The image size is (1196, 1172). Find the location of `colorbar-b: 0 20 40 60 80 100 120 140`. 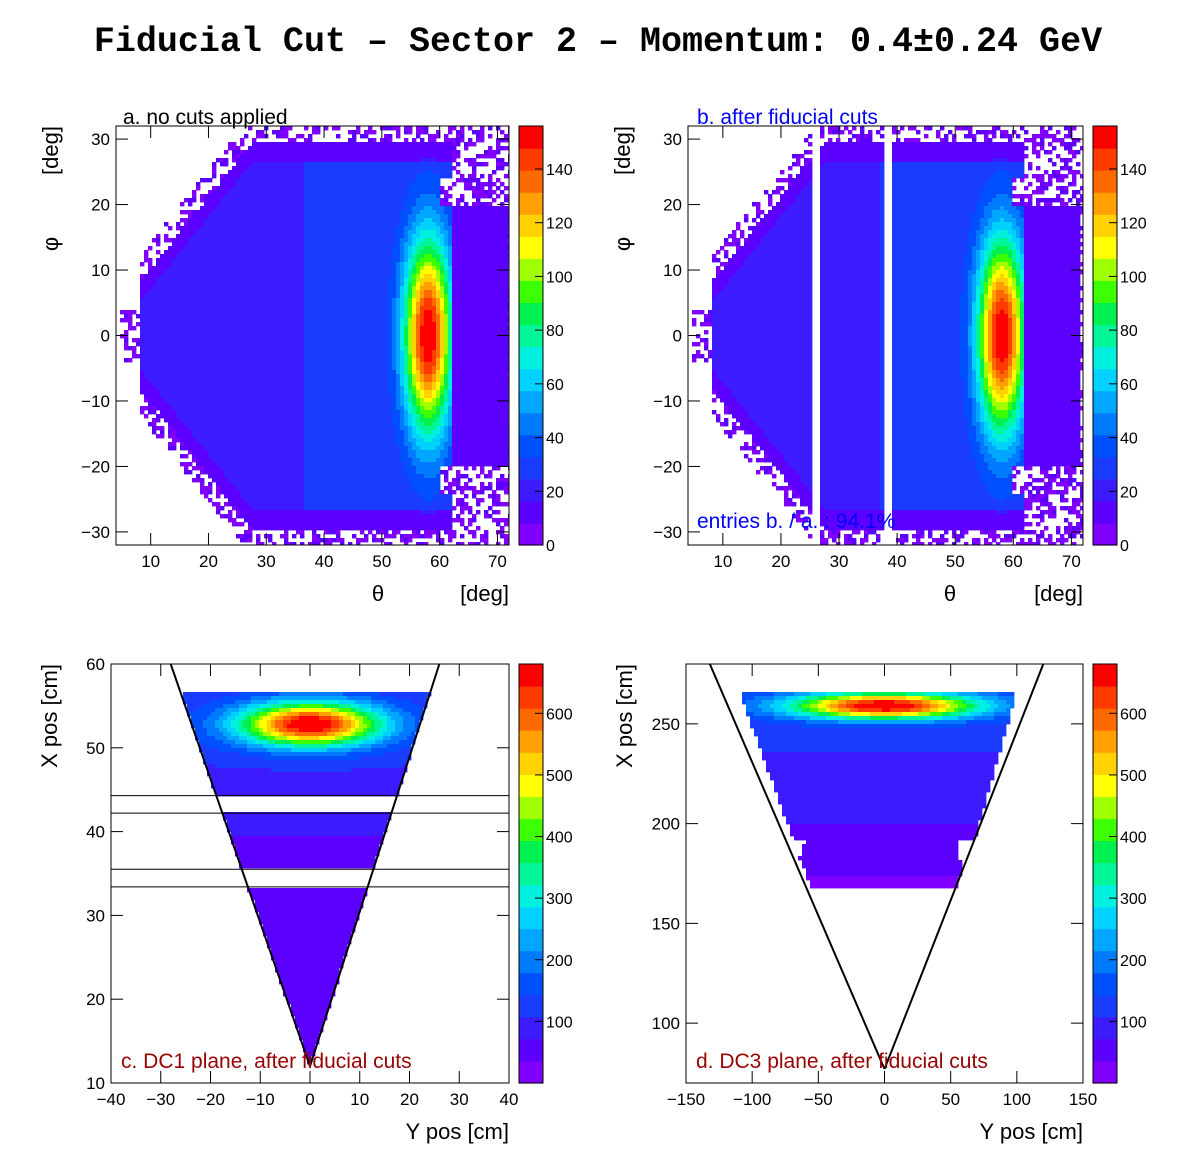

colorbar-b: 0 20 40 60 80 100 120 140 is located at coordinates (1119, 340).